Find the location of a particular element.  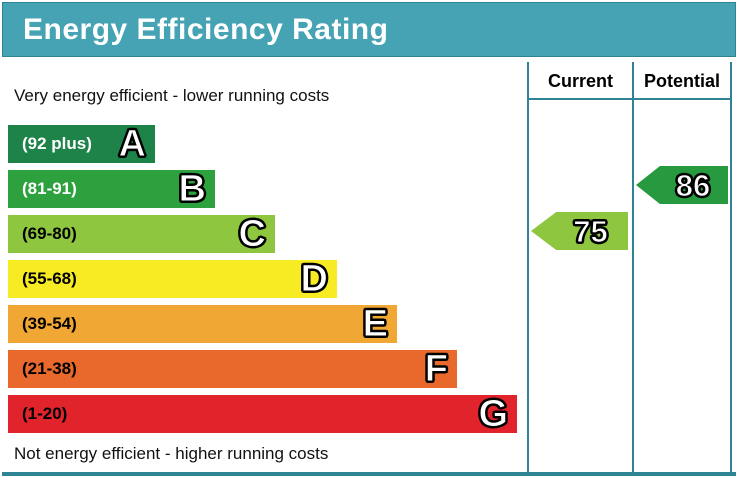

column-header-current: Current is located at coordinates (580, 81).